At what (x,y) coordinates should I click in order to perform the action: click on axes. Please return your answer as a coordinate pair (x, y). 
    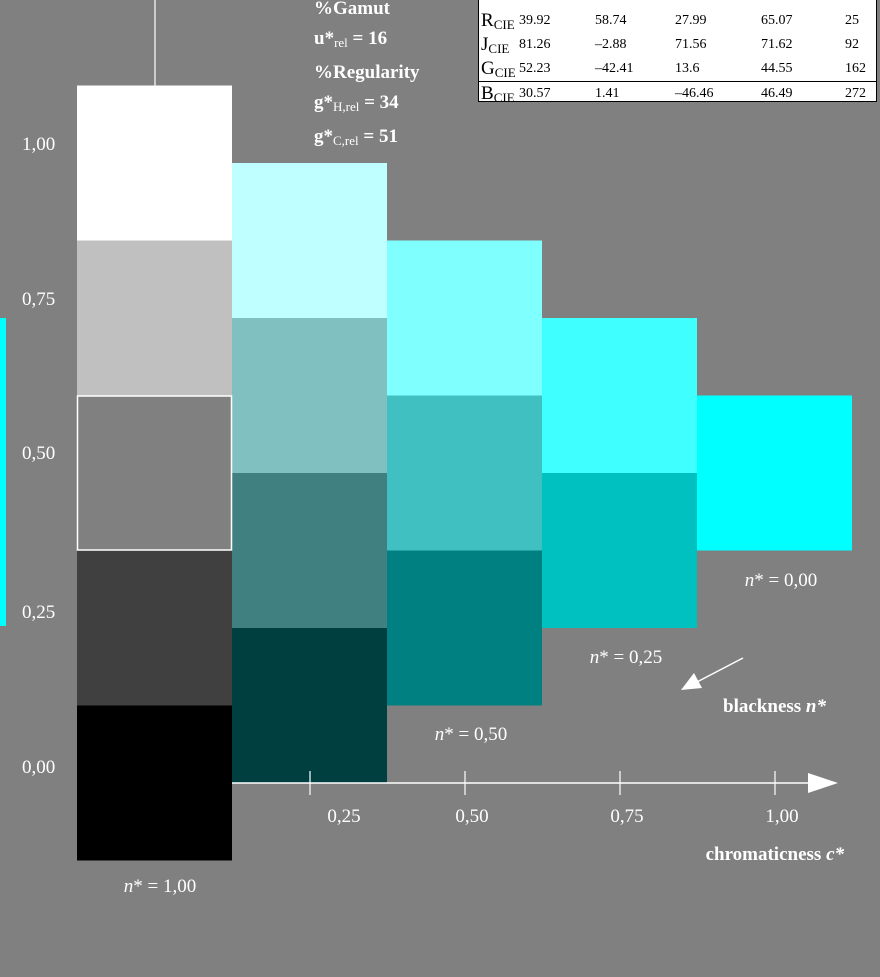
    Looking at the image, I should click on (535, 726).